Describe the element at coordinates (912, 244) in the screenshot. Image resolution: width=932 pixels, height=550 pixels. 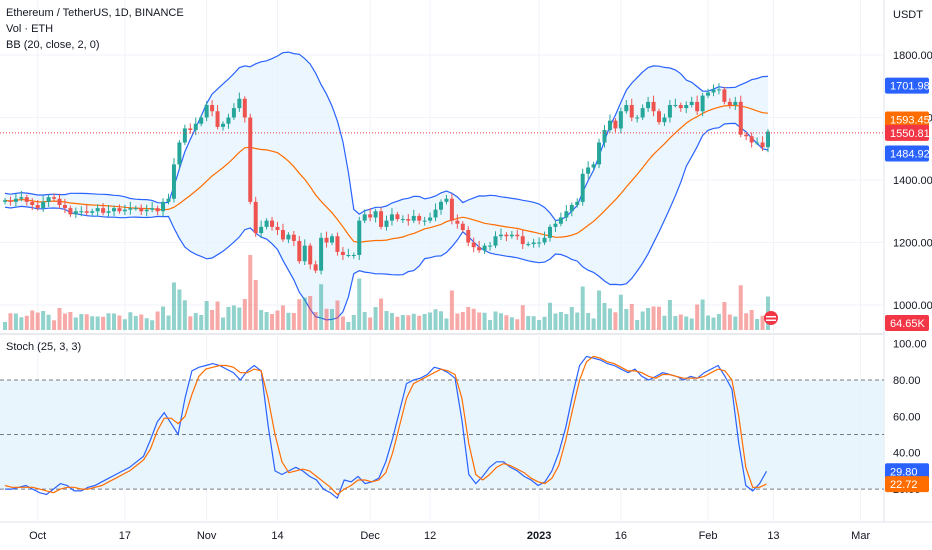
I see `price-tick-label: 1200.00` at that location.